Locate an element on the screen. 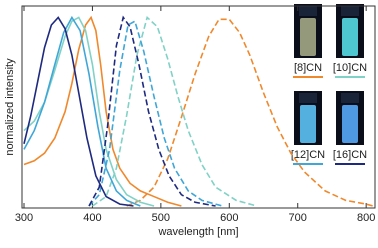  x-tick-label: 700 is located at coordinates (298, 218).